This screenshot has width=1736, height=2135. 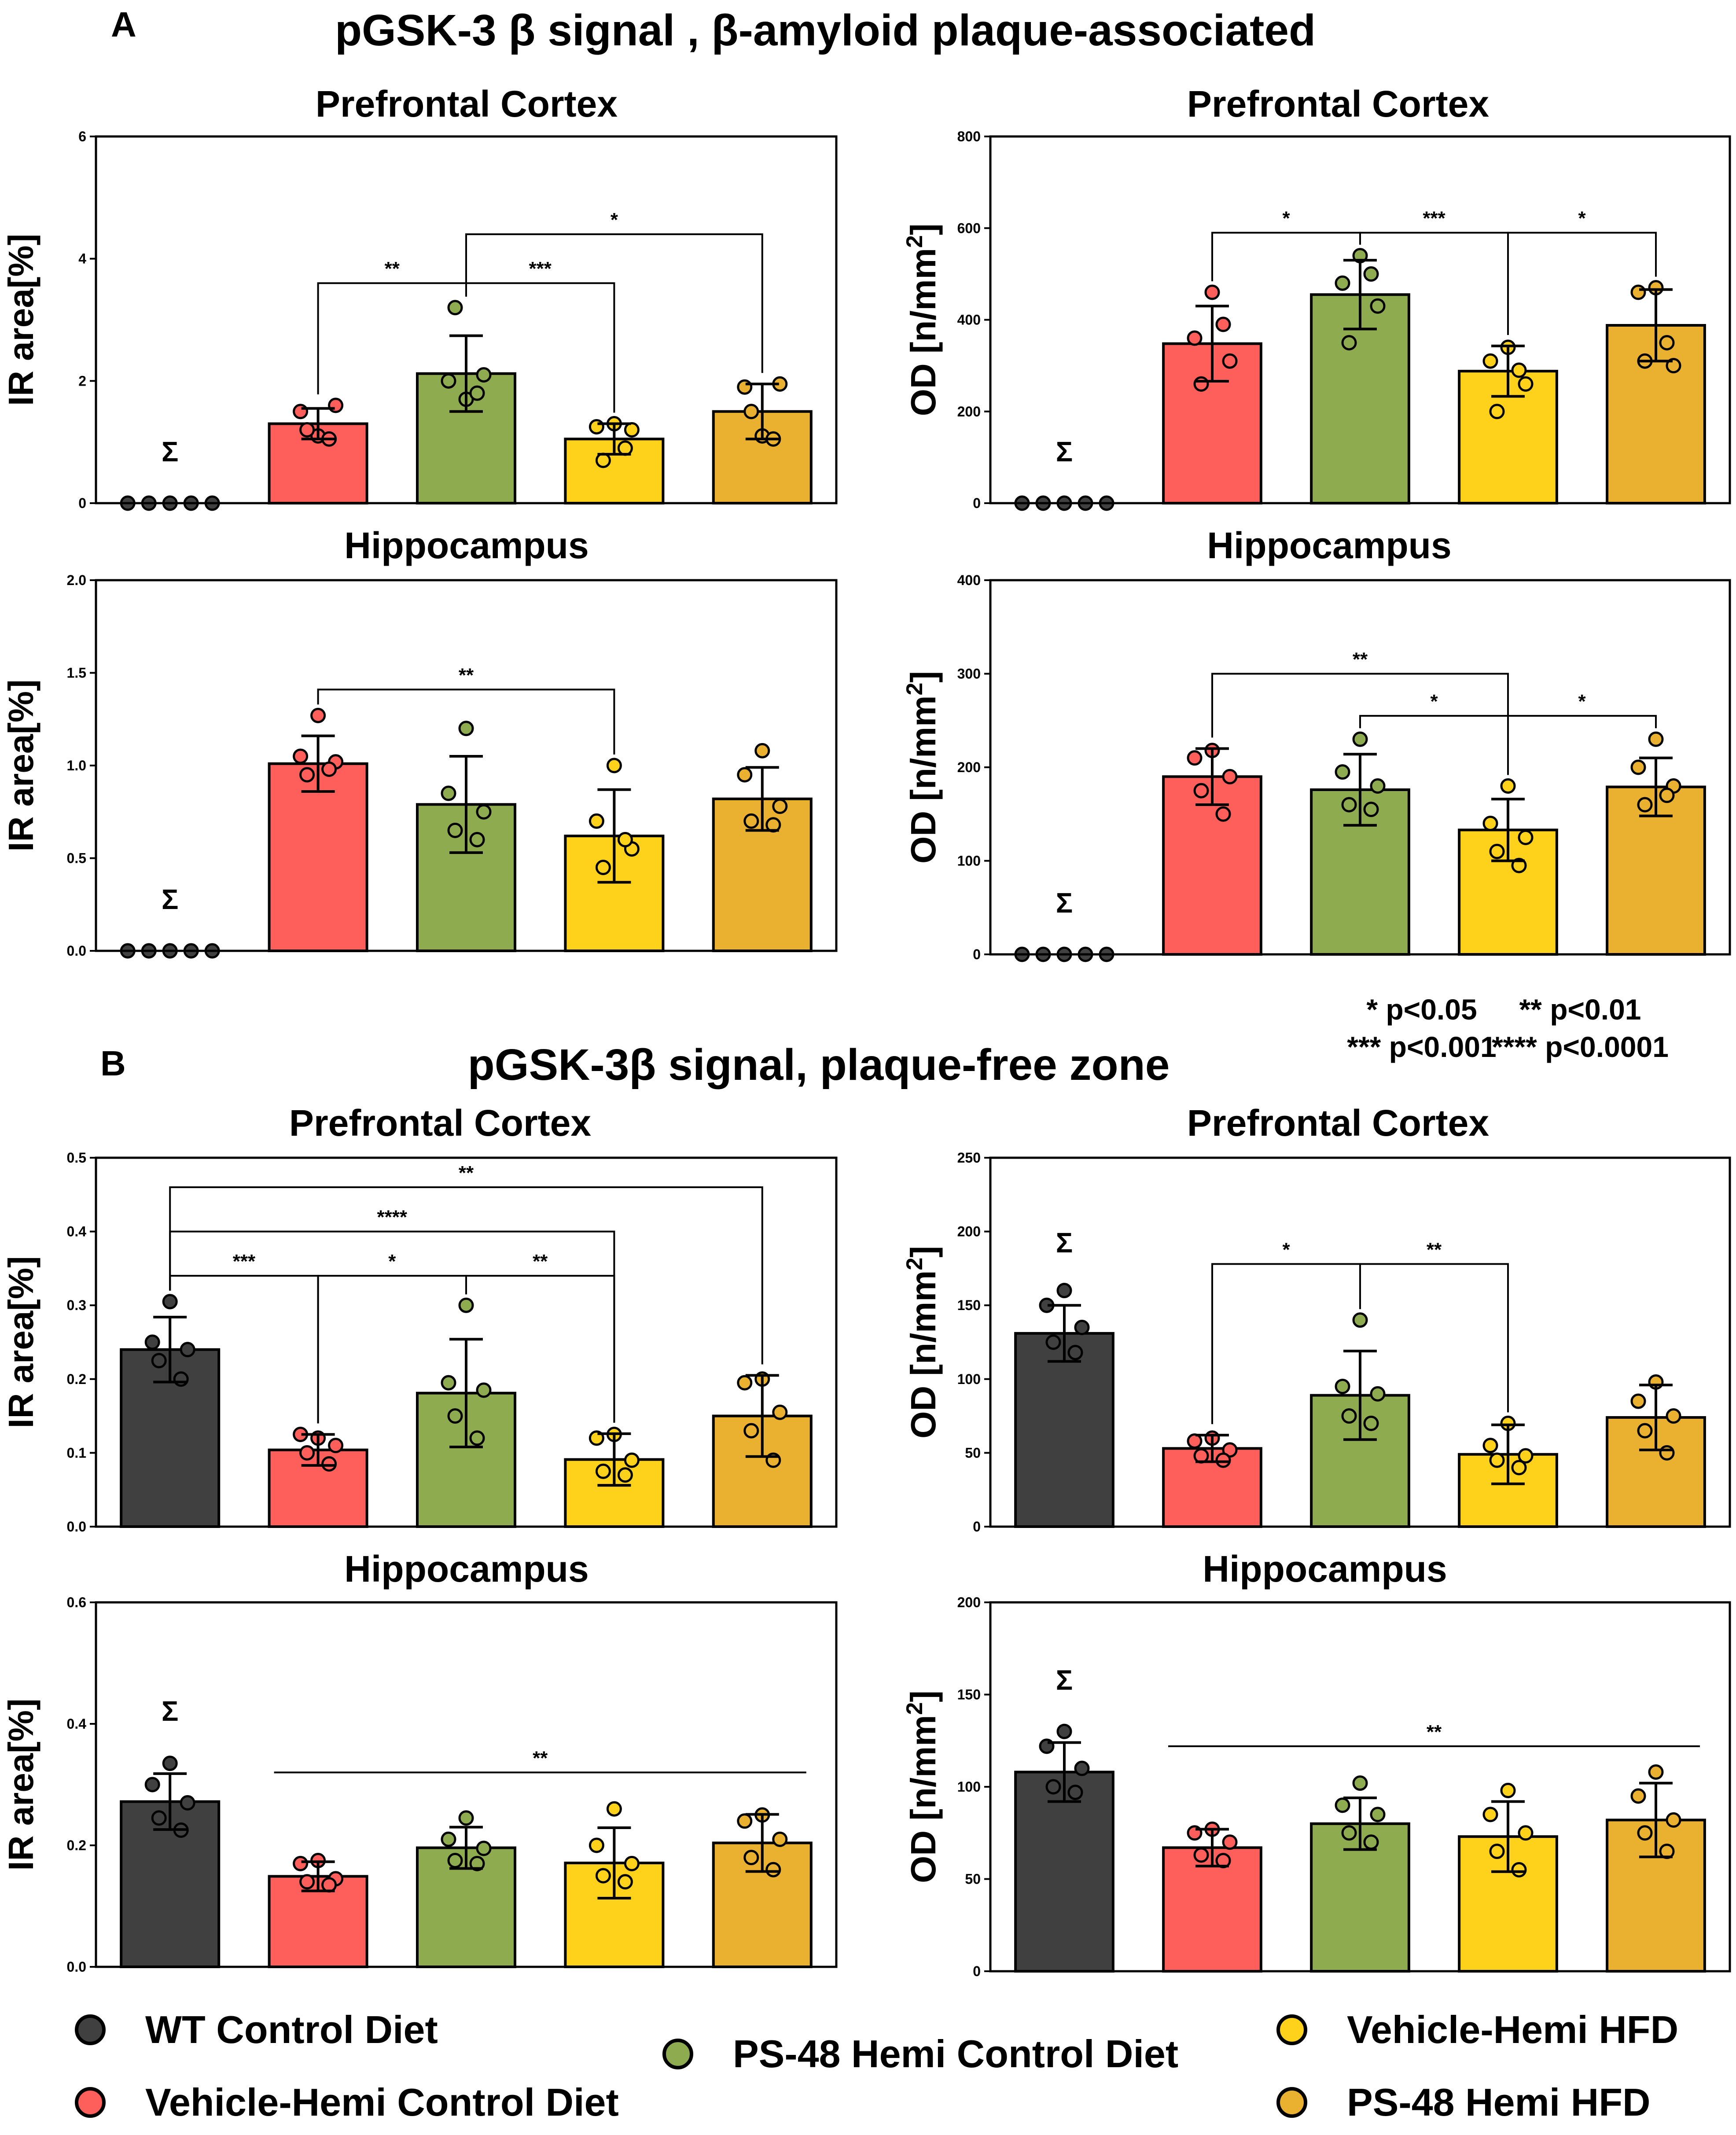 I want to click on y-tick-label: 400, so click(x=969, y=320).